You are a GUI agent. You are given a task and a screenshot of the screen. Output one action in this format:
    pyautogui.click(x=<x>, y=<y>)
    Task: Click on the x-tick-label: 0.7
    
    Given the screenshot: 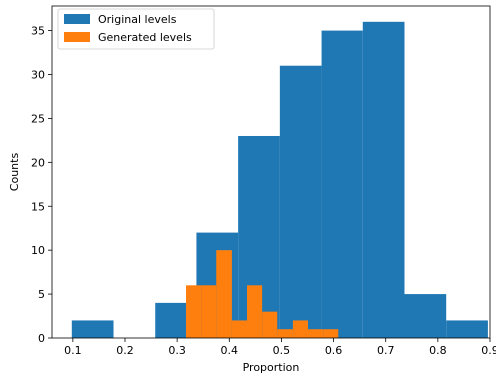 What is the action you would take?
    pyautogui.click(x=386, y=350)
    